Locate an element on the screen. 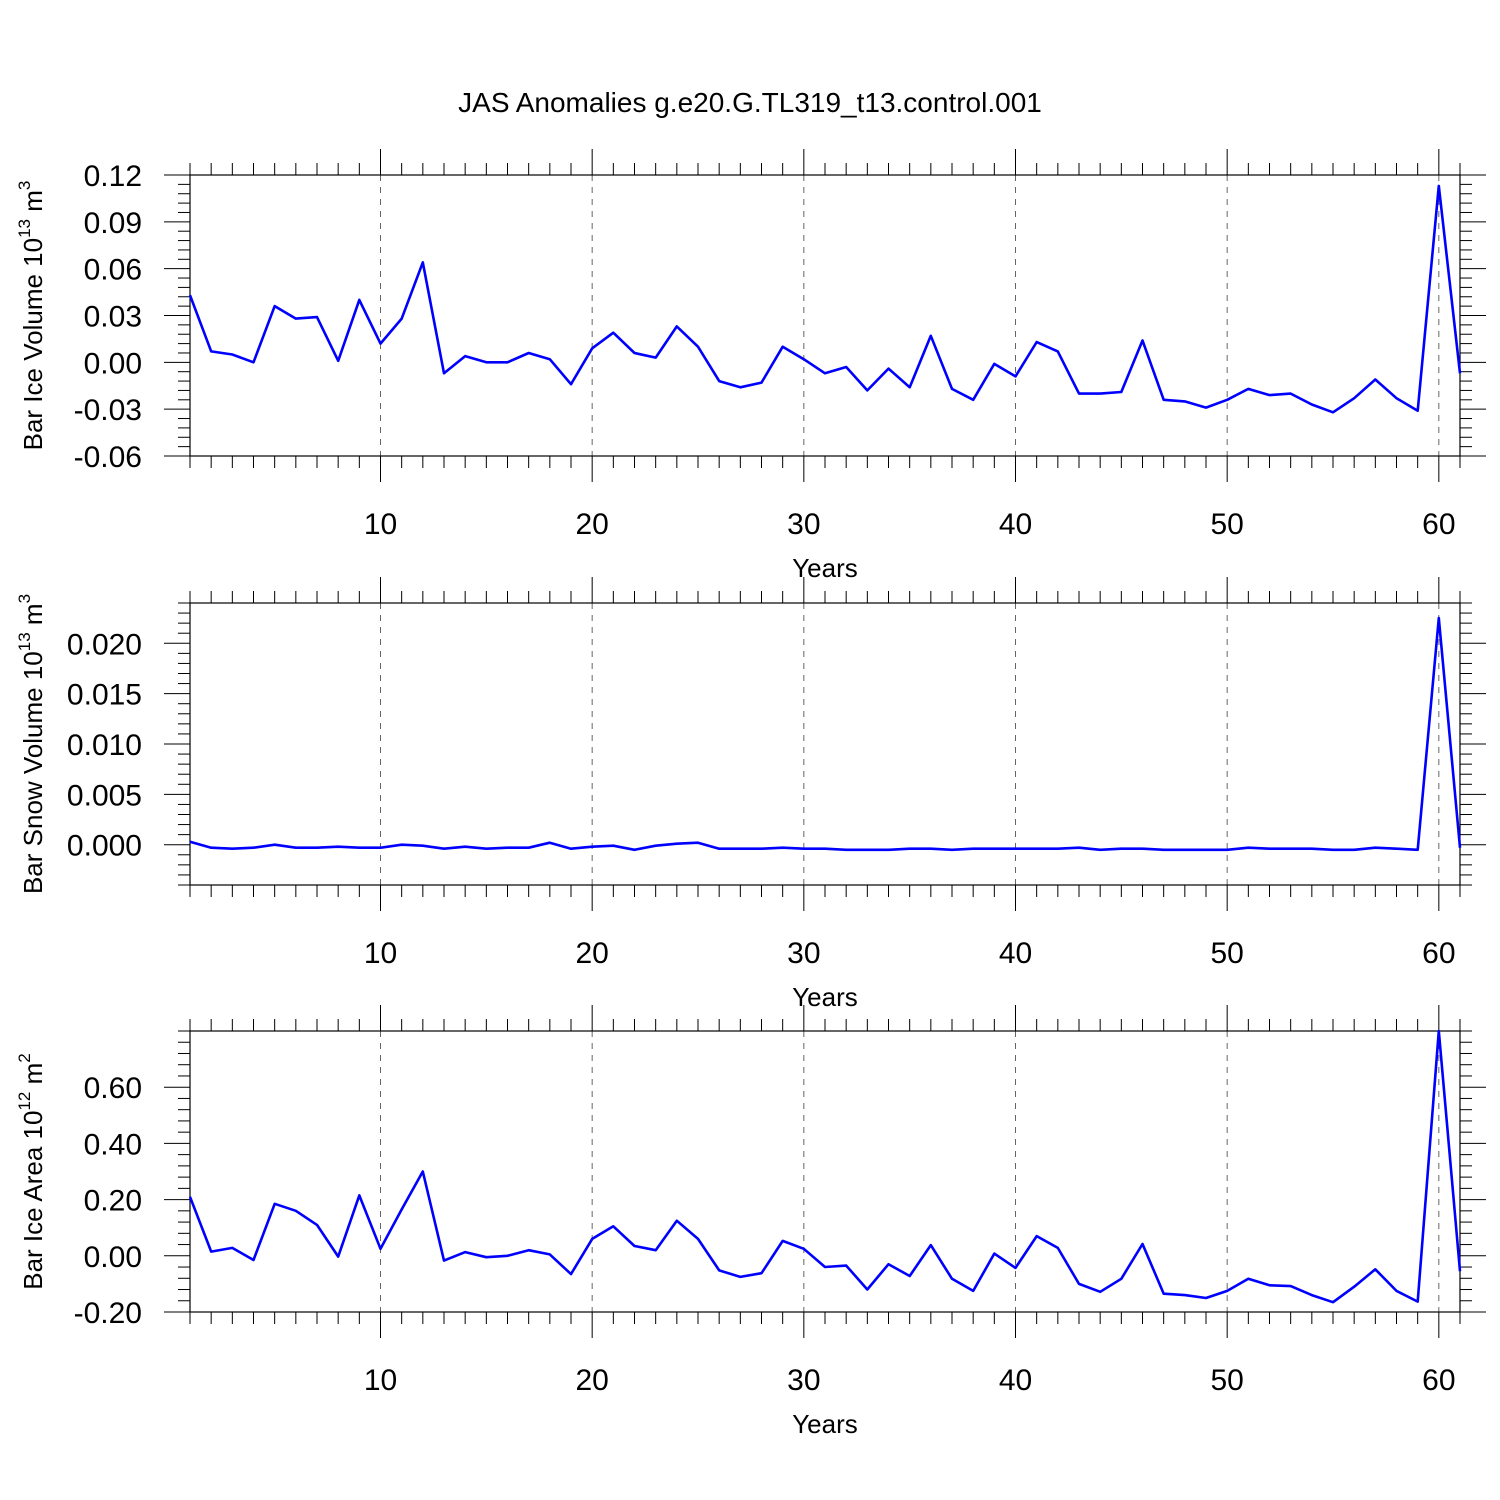  y-tick-label: 0.09 is located at coordinates (113, 223).